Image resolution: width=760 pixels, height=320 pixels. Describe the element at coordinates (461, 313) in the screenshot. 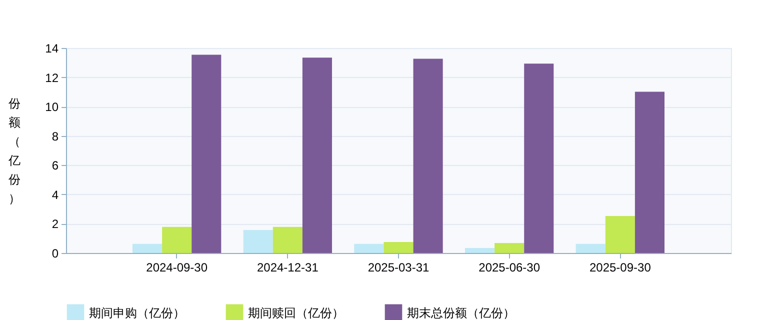

I see `legend-label: 期末总份额（亿份）` at that location.